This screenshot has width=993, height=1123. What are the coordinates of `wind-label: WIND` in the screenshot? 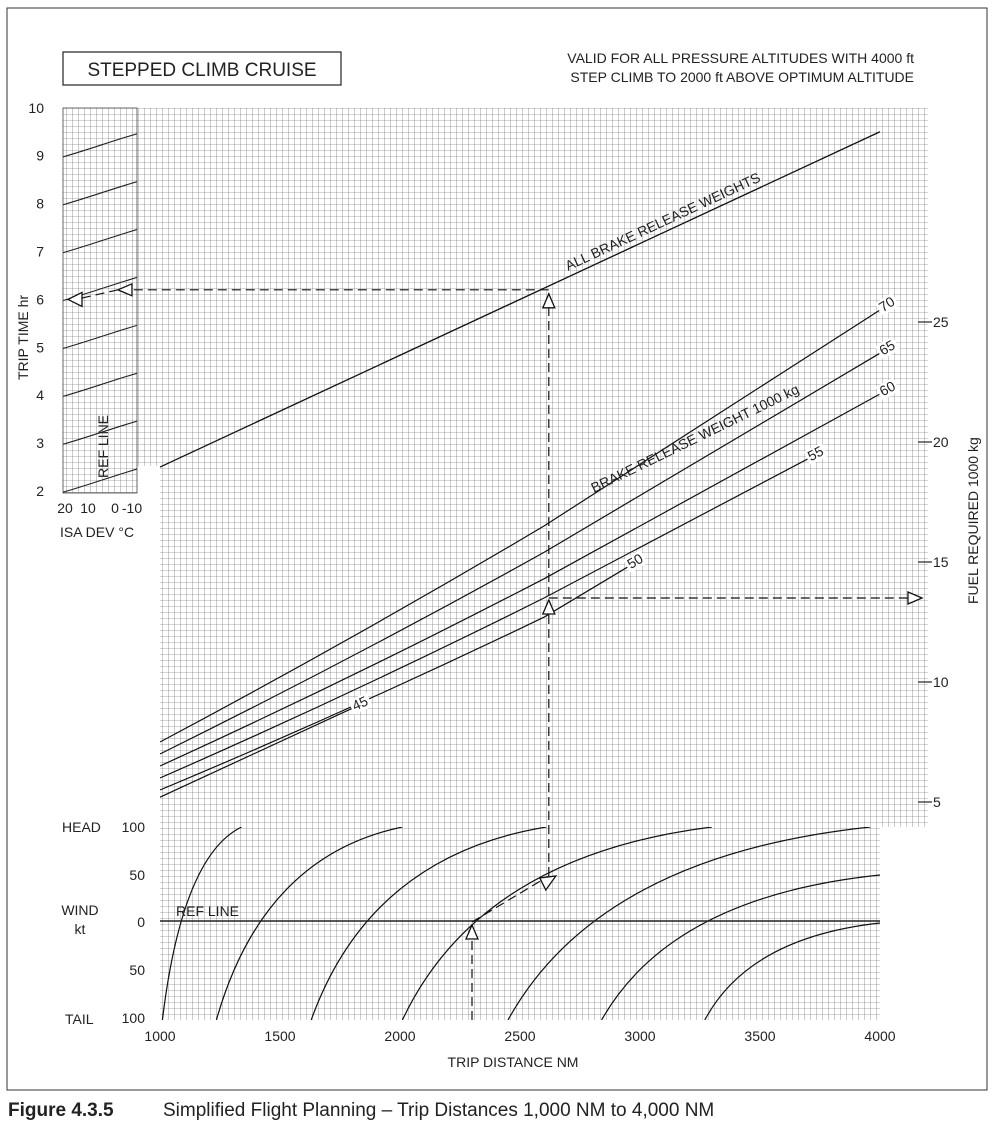 It's located at (79, 910).